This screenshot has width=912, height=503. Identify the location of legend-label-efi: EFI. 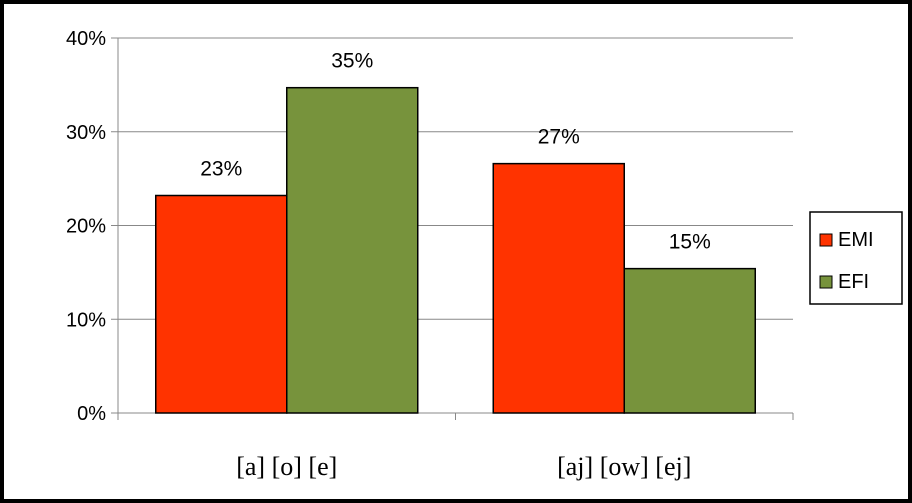
(853, 282).